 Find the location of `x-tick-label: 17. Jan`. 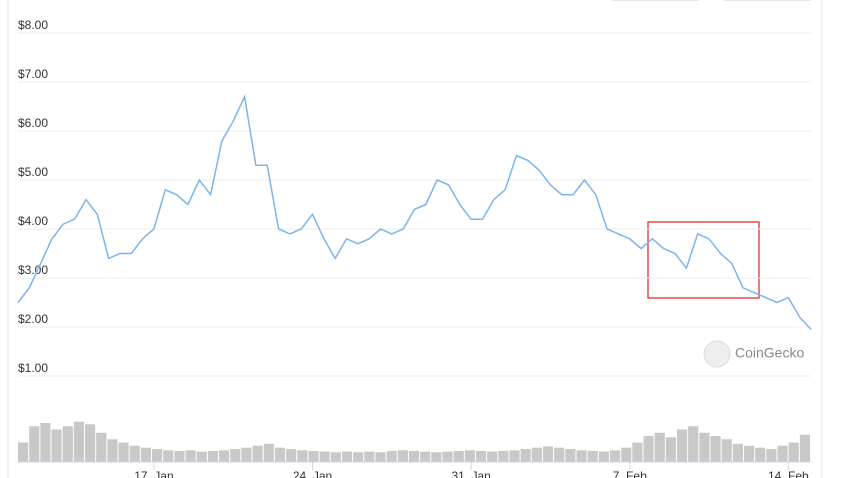

x-tick-label: 17. Jan is located at coordinates (153, 473).